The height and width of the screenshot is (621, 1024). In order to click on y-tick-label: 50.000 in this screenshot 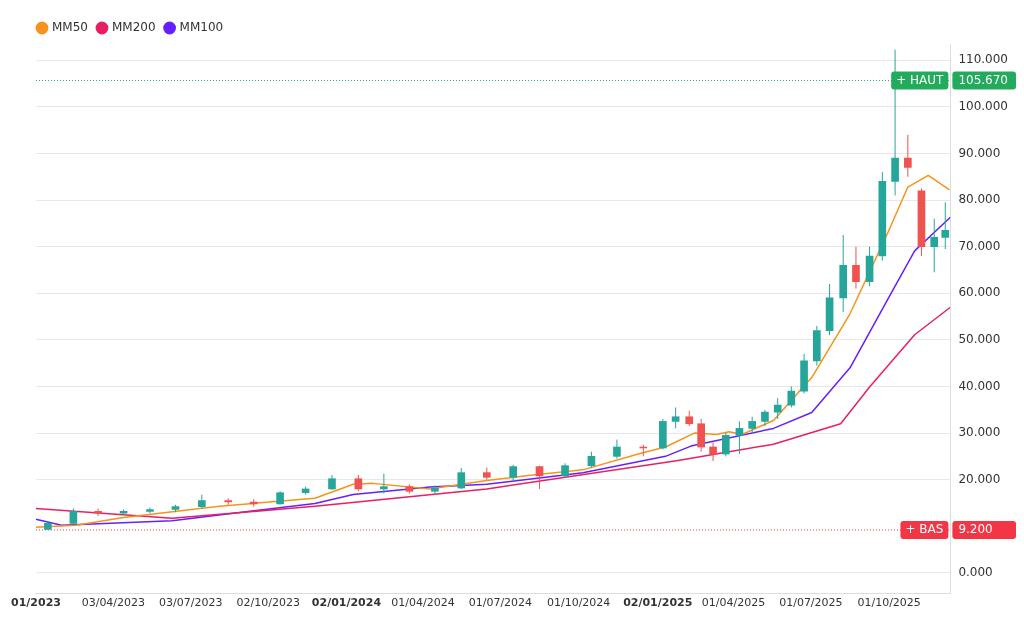, I will do `click(979, 338)`.